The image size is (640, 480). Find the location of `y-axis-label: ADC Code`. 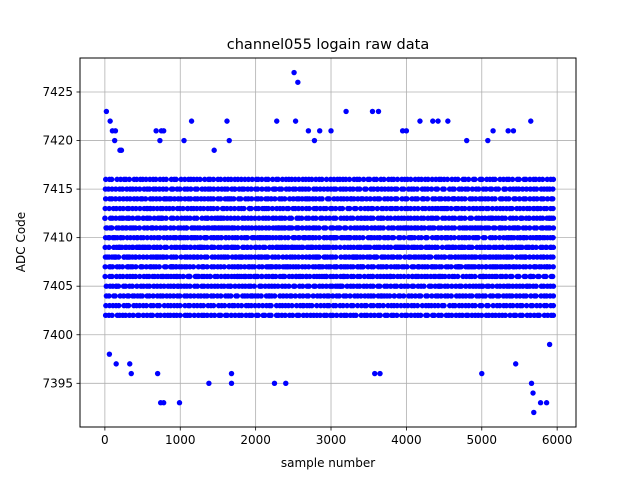

y-axis-label: ADC Code is located at coordinates (21, 242).